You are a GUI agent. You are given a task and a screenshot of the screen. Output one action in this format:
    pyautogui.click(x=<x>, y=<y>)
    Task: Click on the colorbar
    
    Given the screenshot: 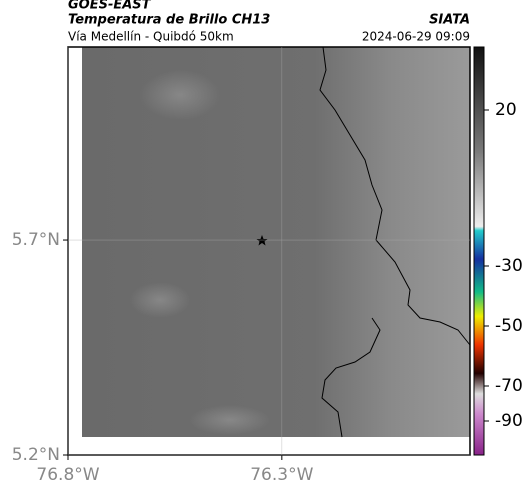 What is the action you would take?
    pyautogui.click(x=479, y=251)
    